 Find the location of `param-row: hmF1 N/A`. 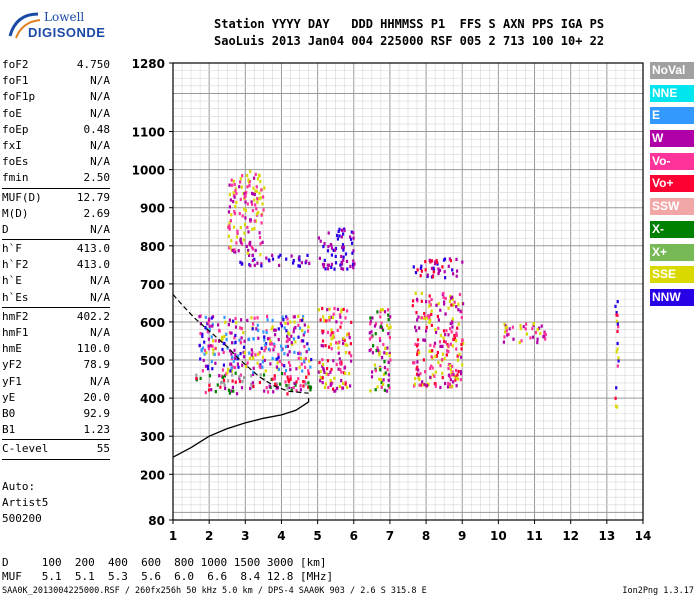

param-row: hmF1 N/A is located at coordinates (56, 333).